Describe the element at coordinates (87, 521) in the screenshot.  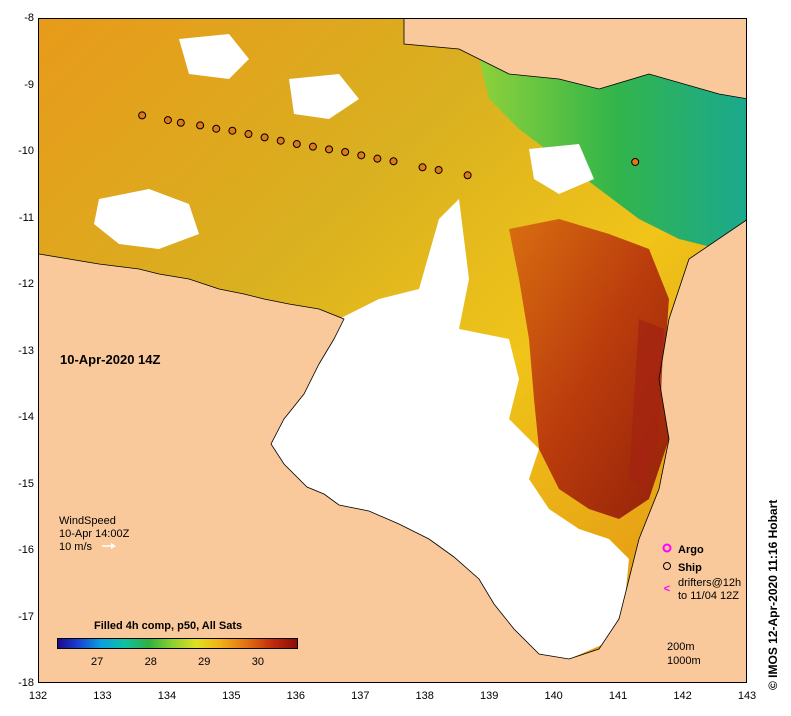
I see `wind-title: WindSpeed` at that location.